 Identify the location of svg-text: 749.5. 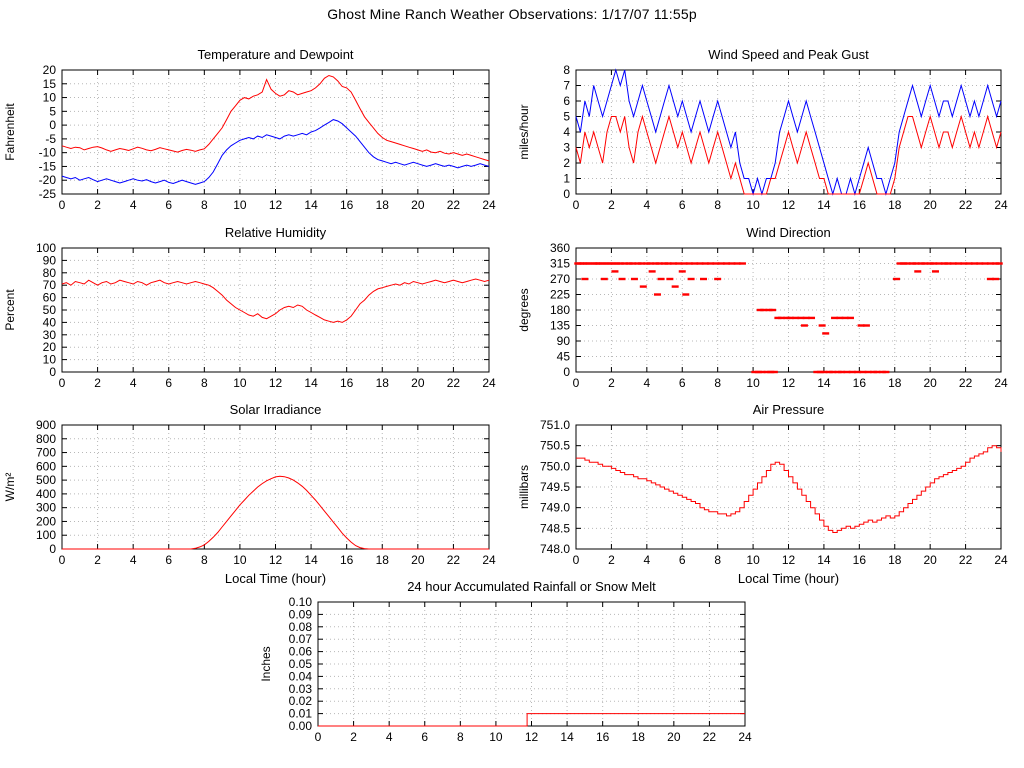
(555, 487).